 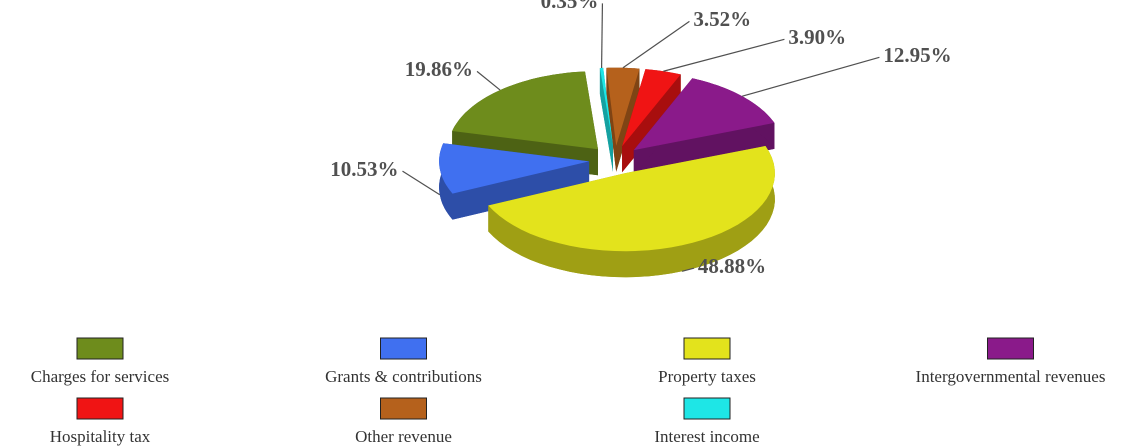 I want to click on legend-label: Property taxes, so click(x=707, y=376).